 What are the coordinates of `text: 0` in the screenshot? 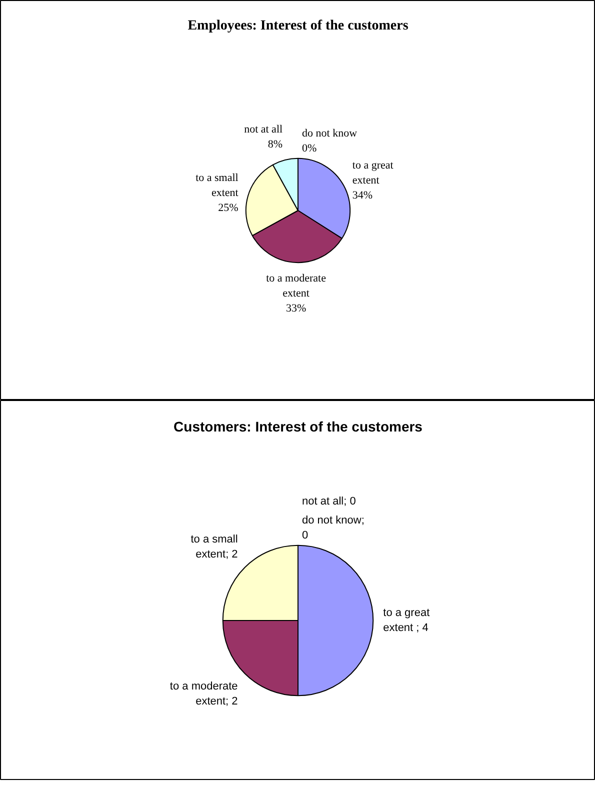 It's located at (305, 536).